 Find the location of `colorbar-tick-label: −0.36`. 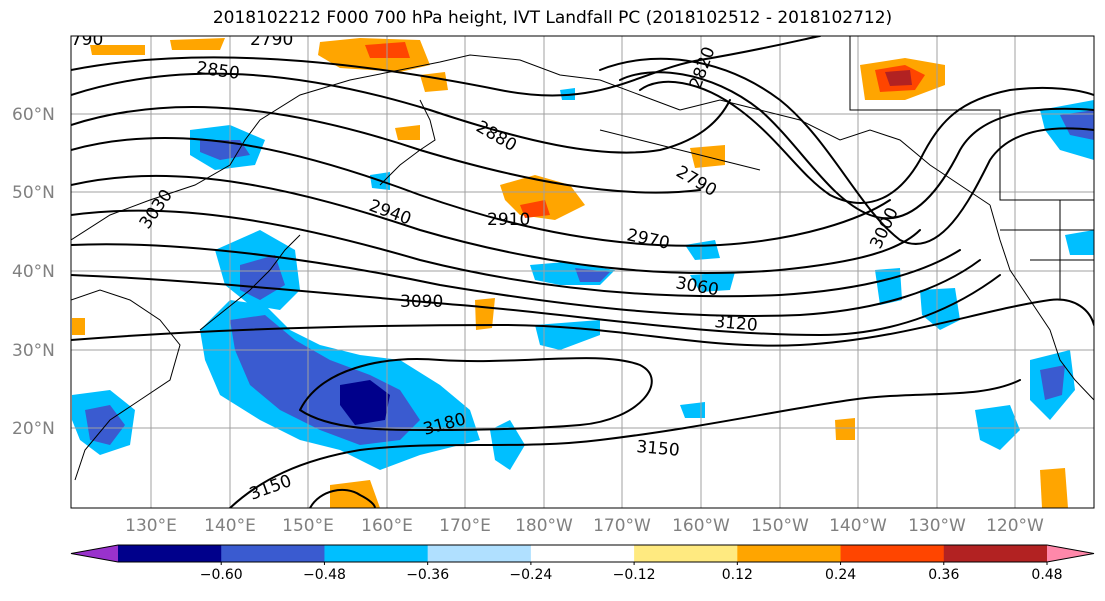

colorbar-tick-label: −0.36 is located at coordinates (427, 575).